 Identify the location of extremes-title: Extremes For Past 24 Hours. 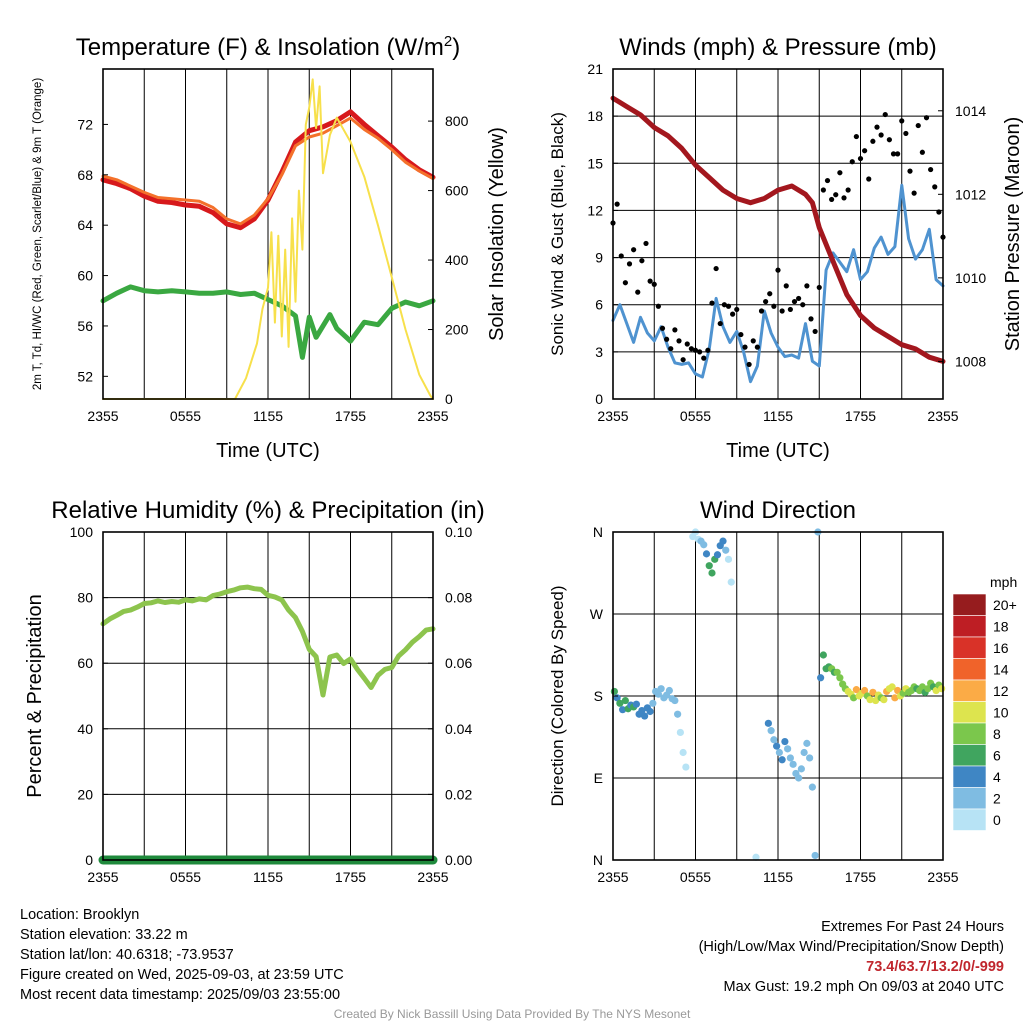
(912, 927).